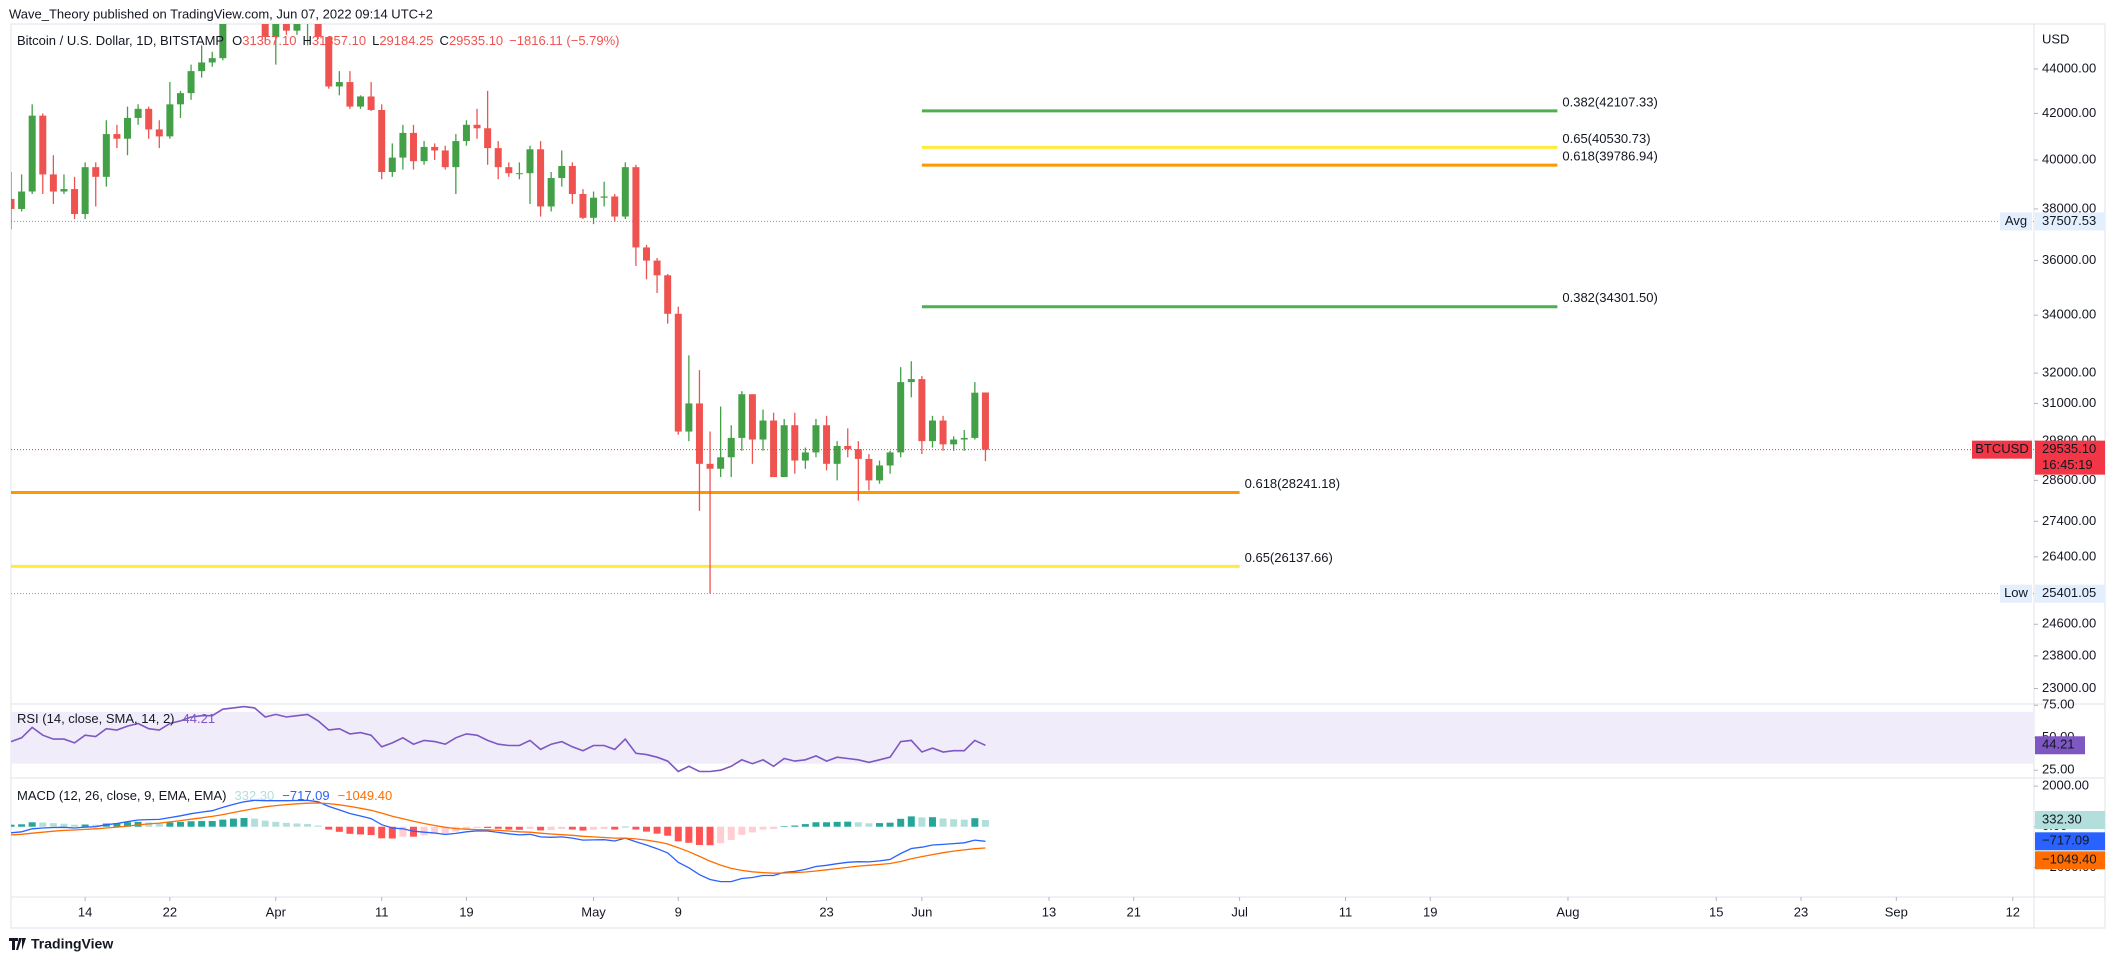  What do you see at coordinates (1049, 911) in the screenshot?
I see `x-tick-label: 13` at bounding box center [1049, 911].